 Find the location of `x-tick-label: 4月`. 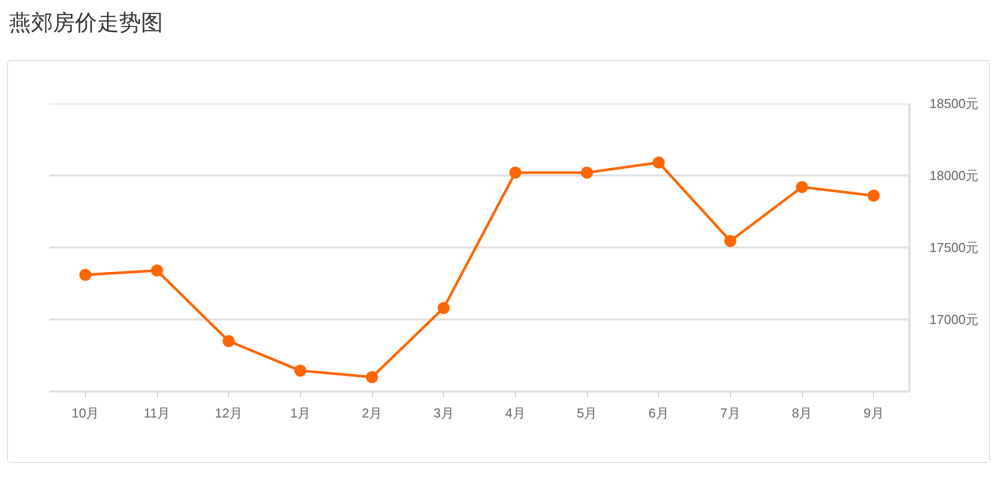

x-tick-label: 4月 is located at coordinates (515, 413).